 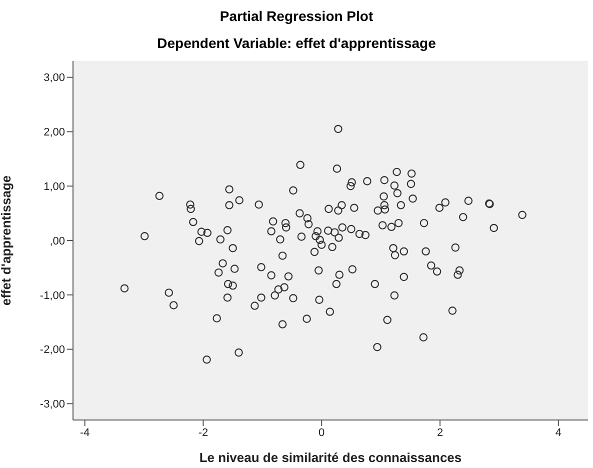 I want to click on x-tick-label: -4, so click(x=85, y=432).